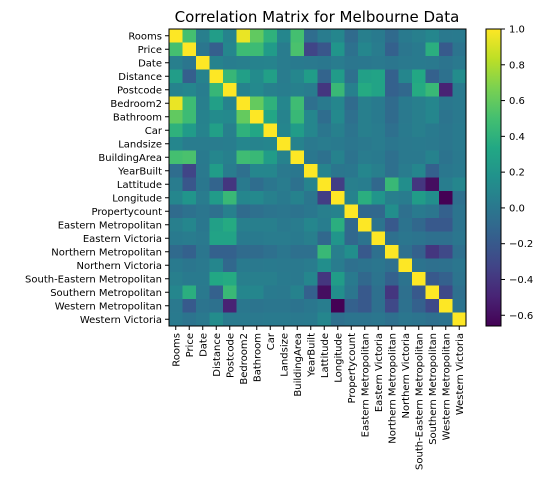 This screenshot has width=543, height=494. What do you see at coordinates (140, 144) in the screenshot?
I see `y-tick-label: Landsize` at bounding box center [140, 144].